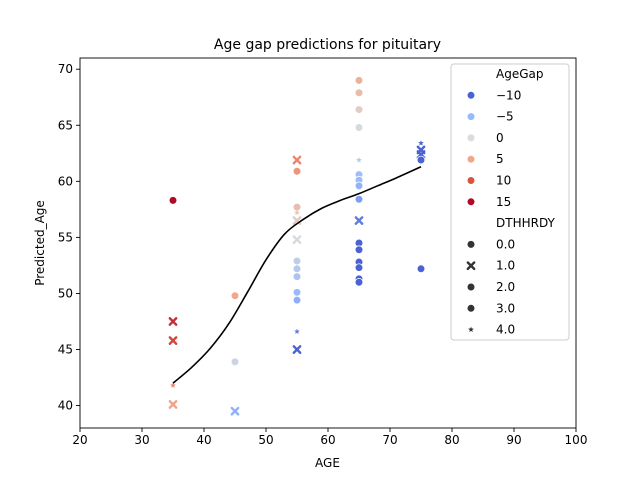 The width and height of the screenshot is (640, 480). What do you see at coordinates (505, 266) in the screenshot?
I see `legend-style-label: 1.0` at bounding box center [505, 266].